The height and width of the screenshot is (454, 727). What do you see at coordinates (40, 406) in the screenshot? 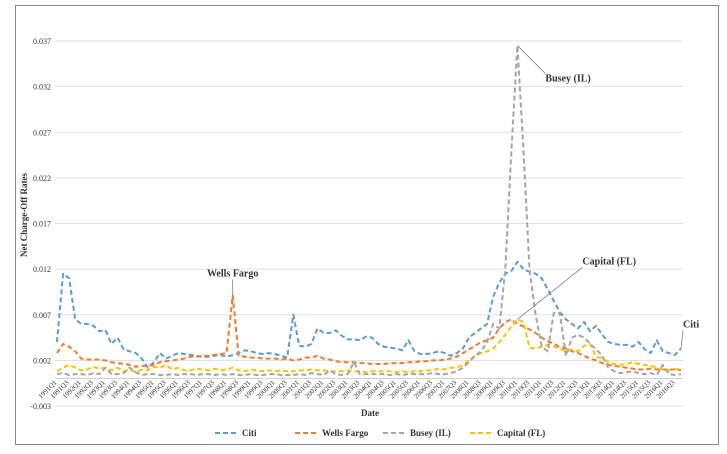
I see `y-tick-label: -0.003` at bounding box center [40, 406].